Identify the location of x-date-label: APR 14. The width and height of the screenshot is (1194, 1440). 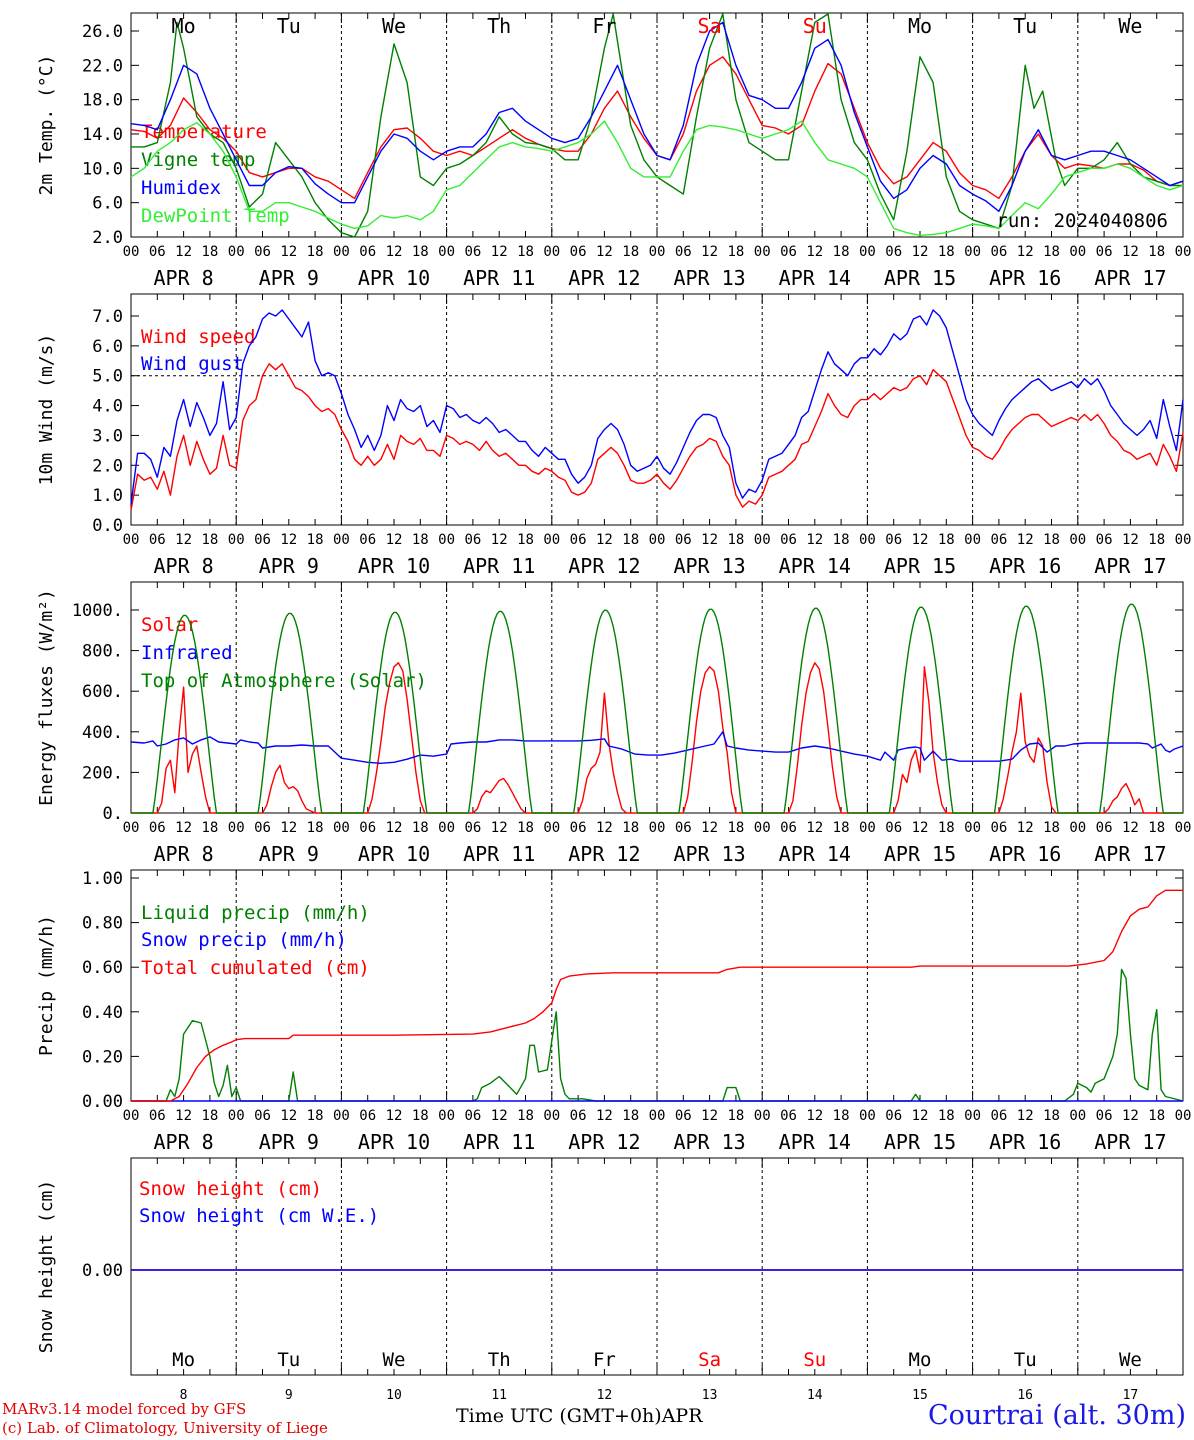
(815, 278).